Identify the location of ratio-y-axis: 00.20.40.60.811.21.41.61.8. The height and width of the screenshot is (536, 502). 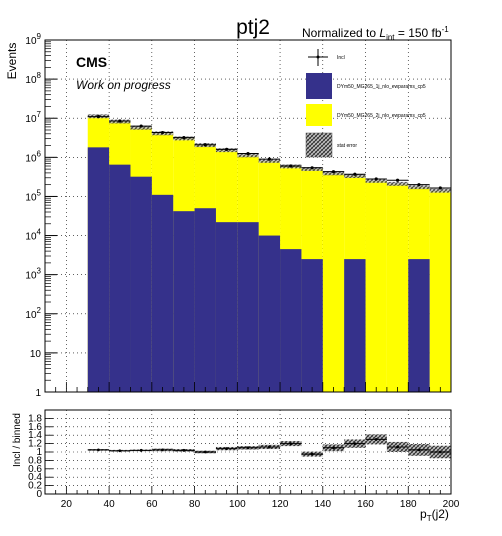
(40, 456).